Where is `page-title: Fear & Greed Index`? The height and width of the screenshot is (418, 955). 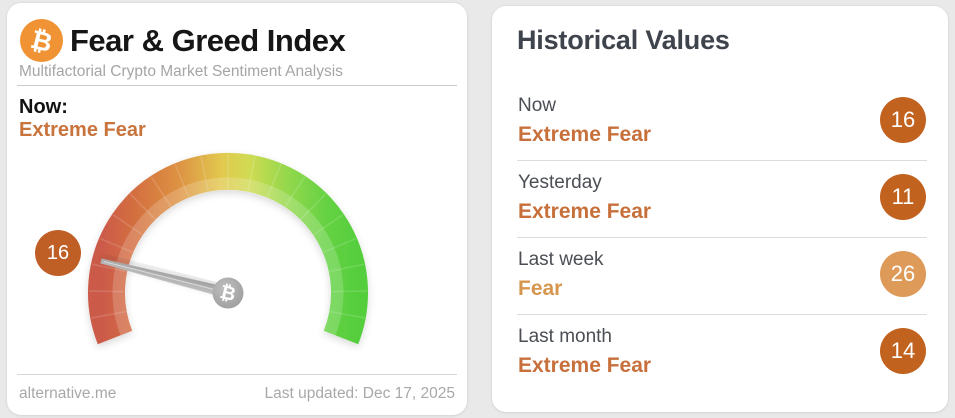 page-title: Fear & Greed Index is located at coordinates (208, 40).